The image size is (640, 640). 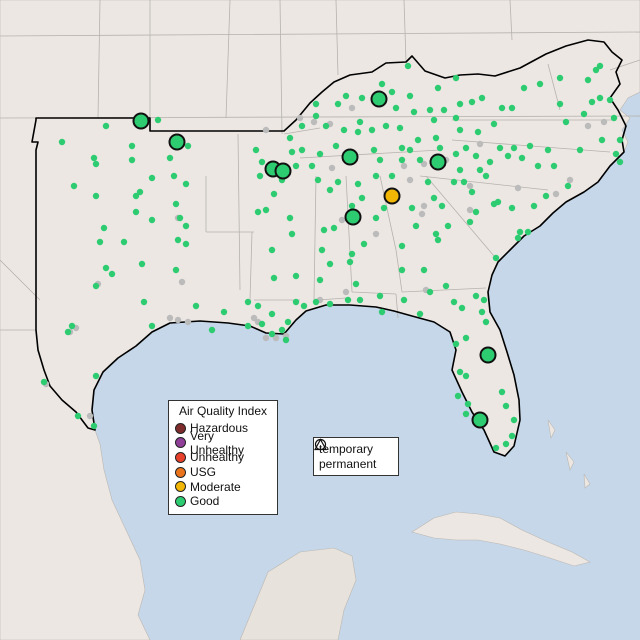 What do you see at coordinates (217, 442) in the screenshot?
I see `legend-label: Very Unhealthy` at bounding box center [217, 442].